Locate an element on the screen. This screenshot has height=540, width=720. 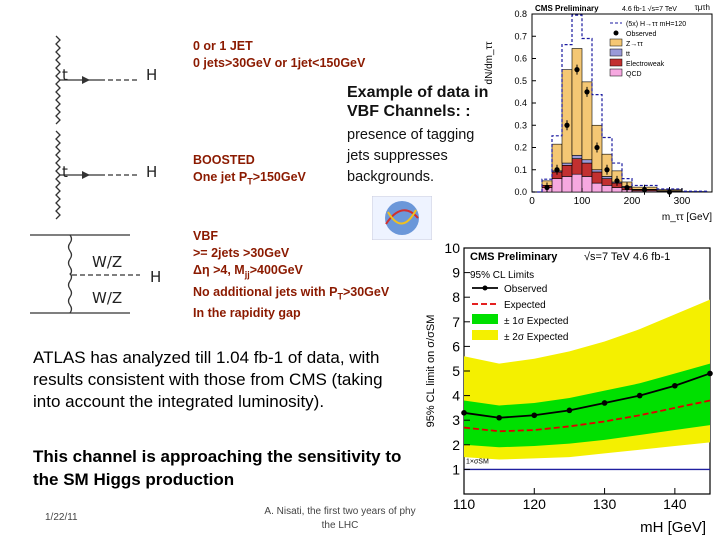
x-tick-label: 200 is located at coordinates (632, 201).